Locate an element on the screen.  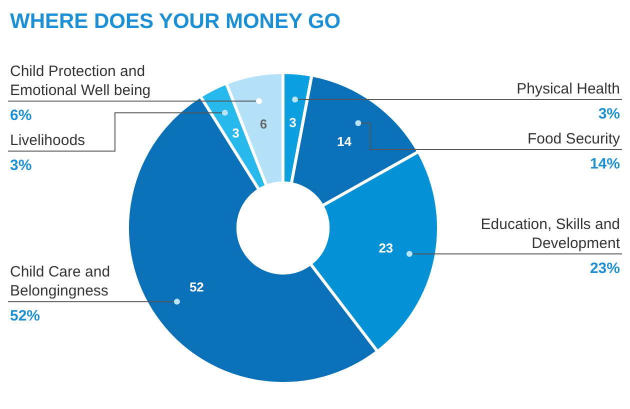
text: 6% is located at coordinates (21, 115).